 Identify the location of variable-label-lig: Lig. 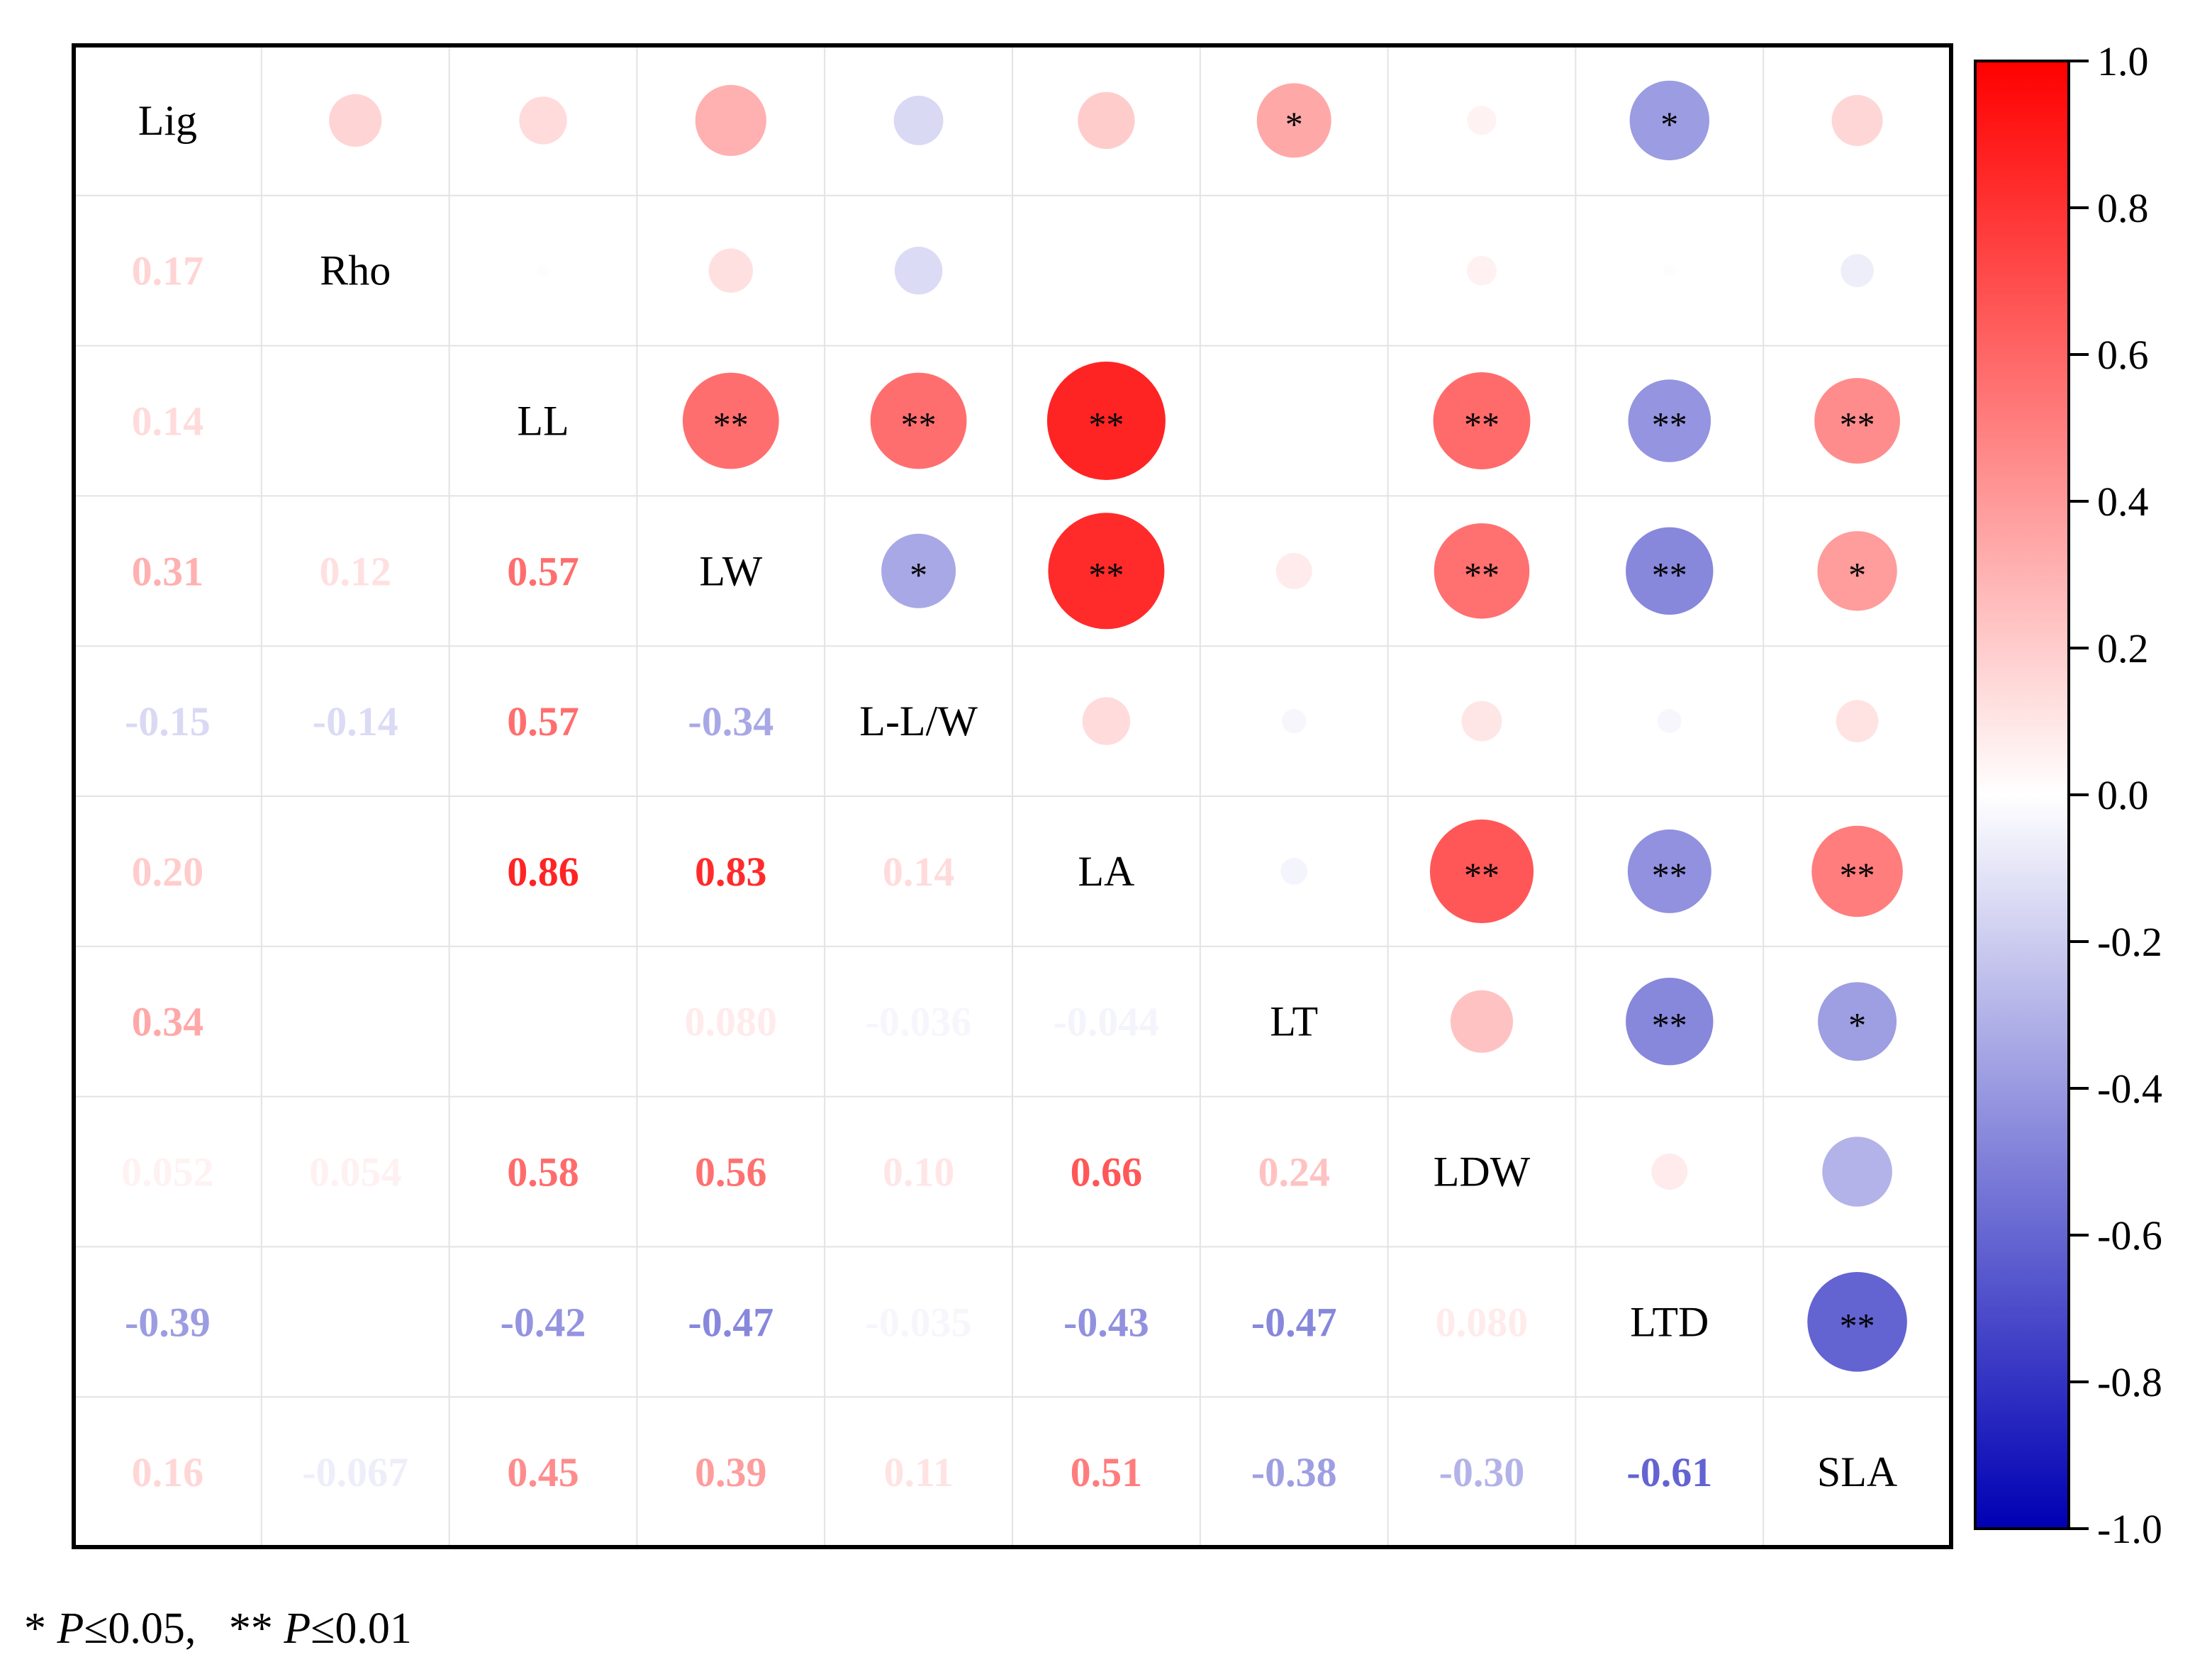
(168, 121).